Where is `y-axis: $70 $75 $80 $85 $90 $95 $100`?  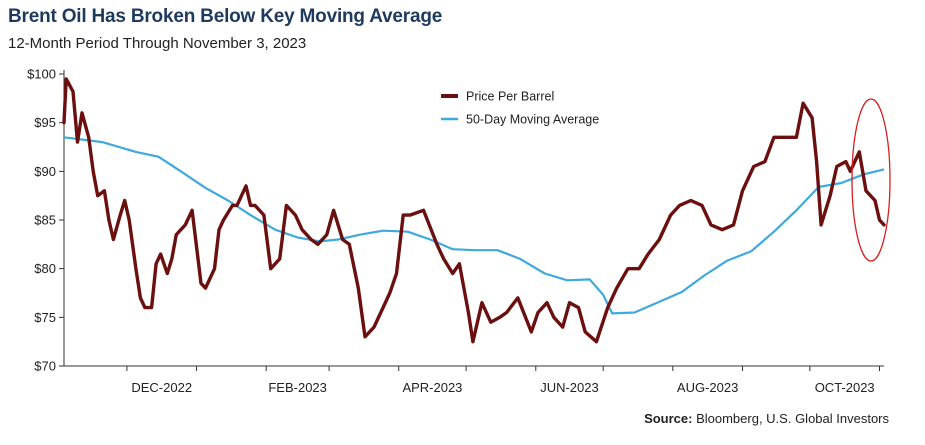 y-axis: $70 $75 $80 $85 $90 $95 $100 is located at coordinates (46, 220).